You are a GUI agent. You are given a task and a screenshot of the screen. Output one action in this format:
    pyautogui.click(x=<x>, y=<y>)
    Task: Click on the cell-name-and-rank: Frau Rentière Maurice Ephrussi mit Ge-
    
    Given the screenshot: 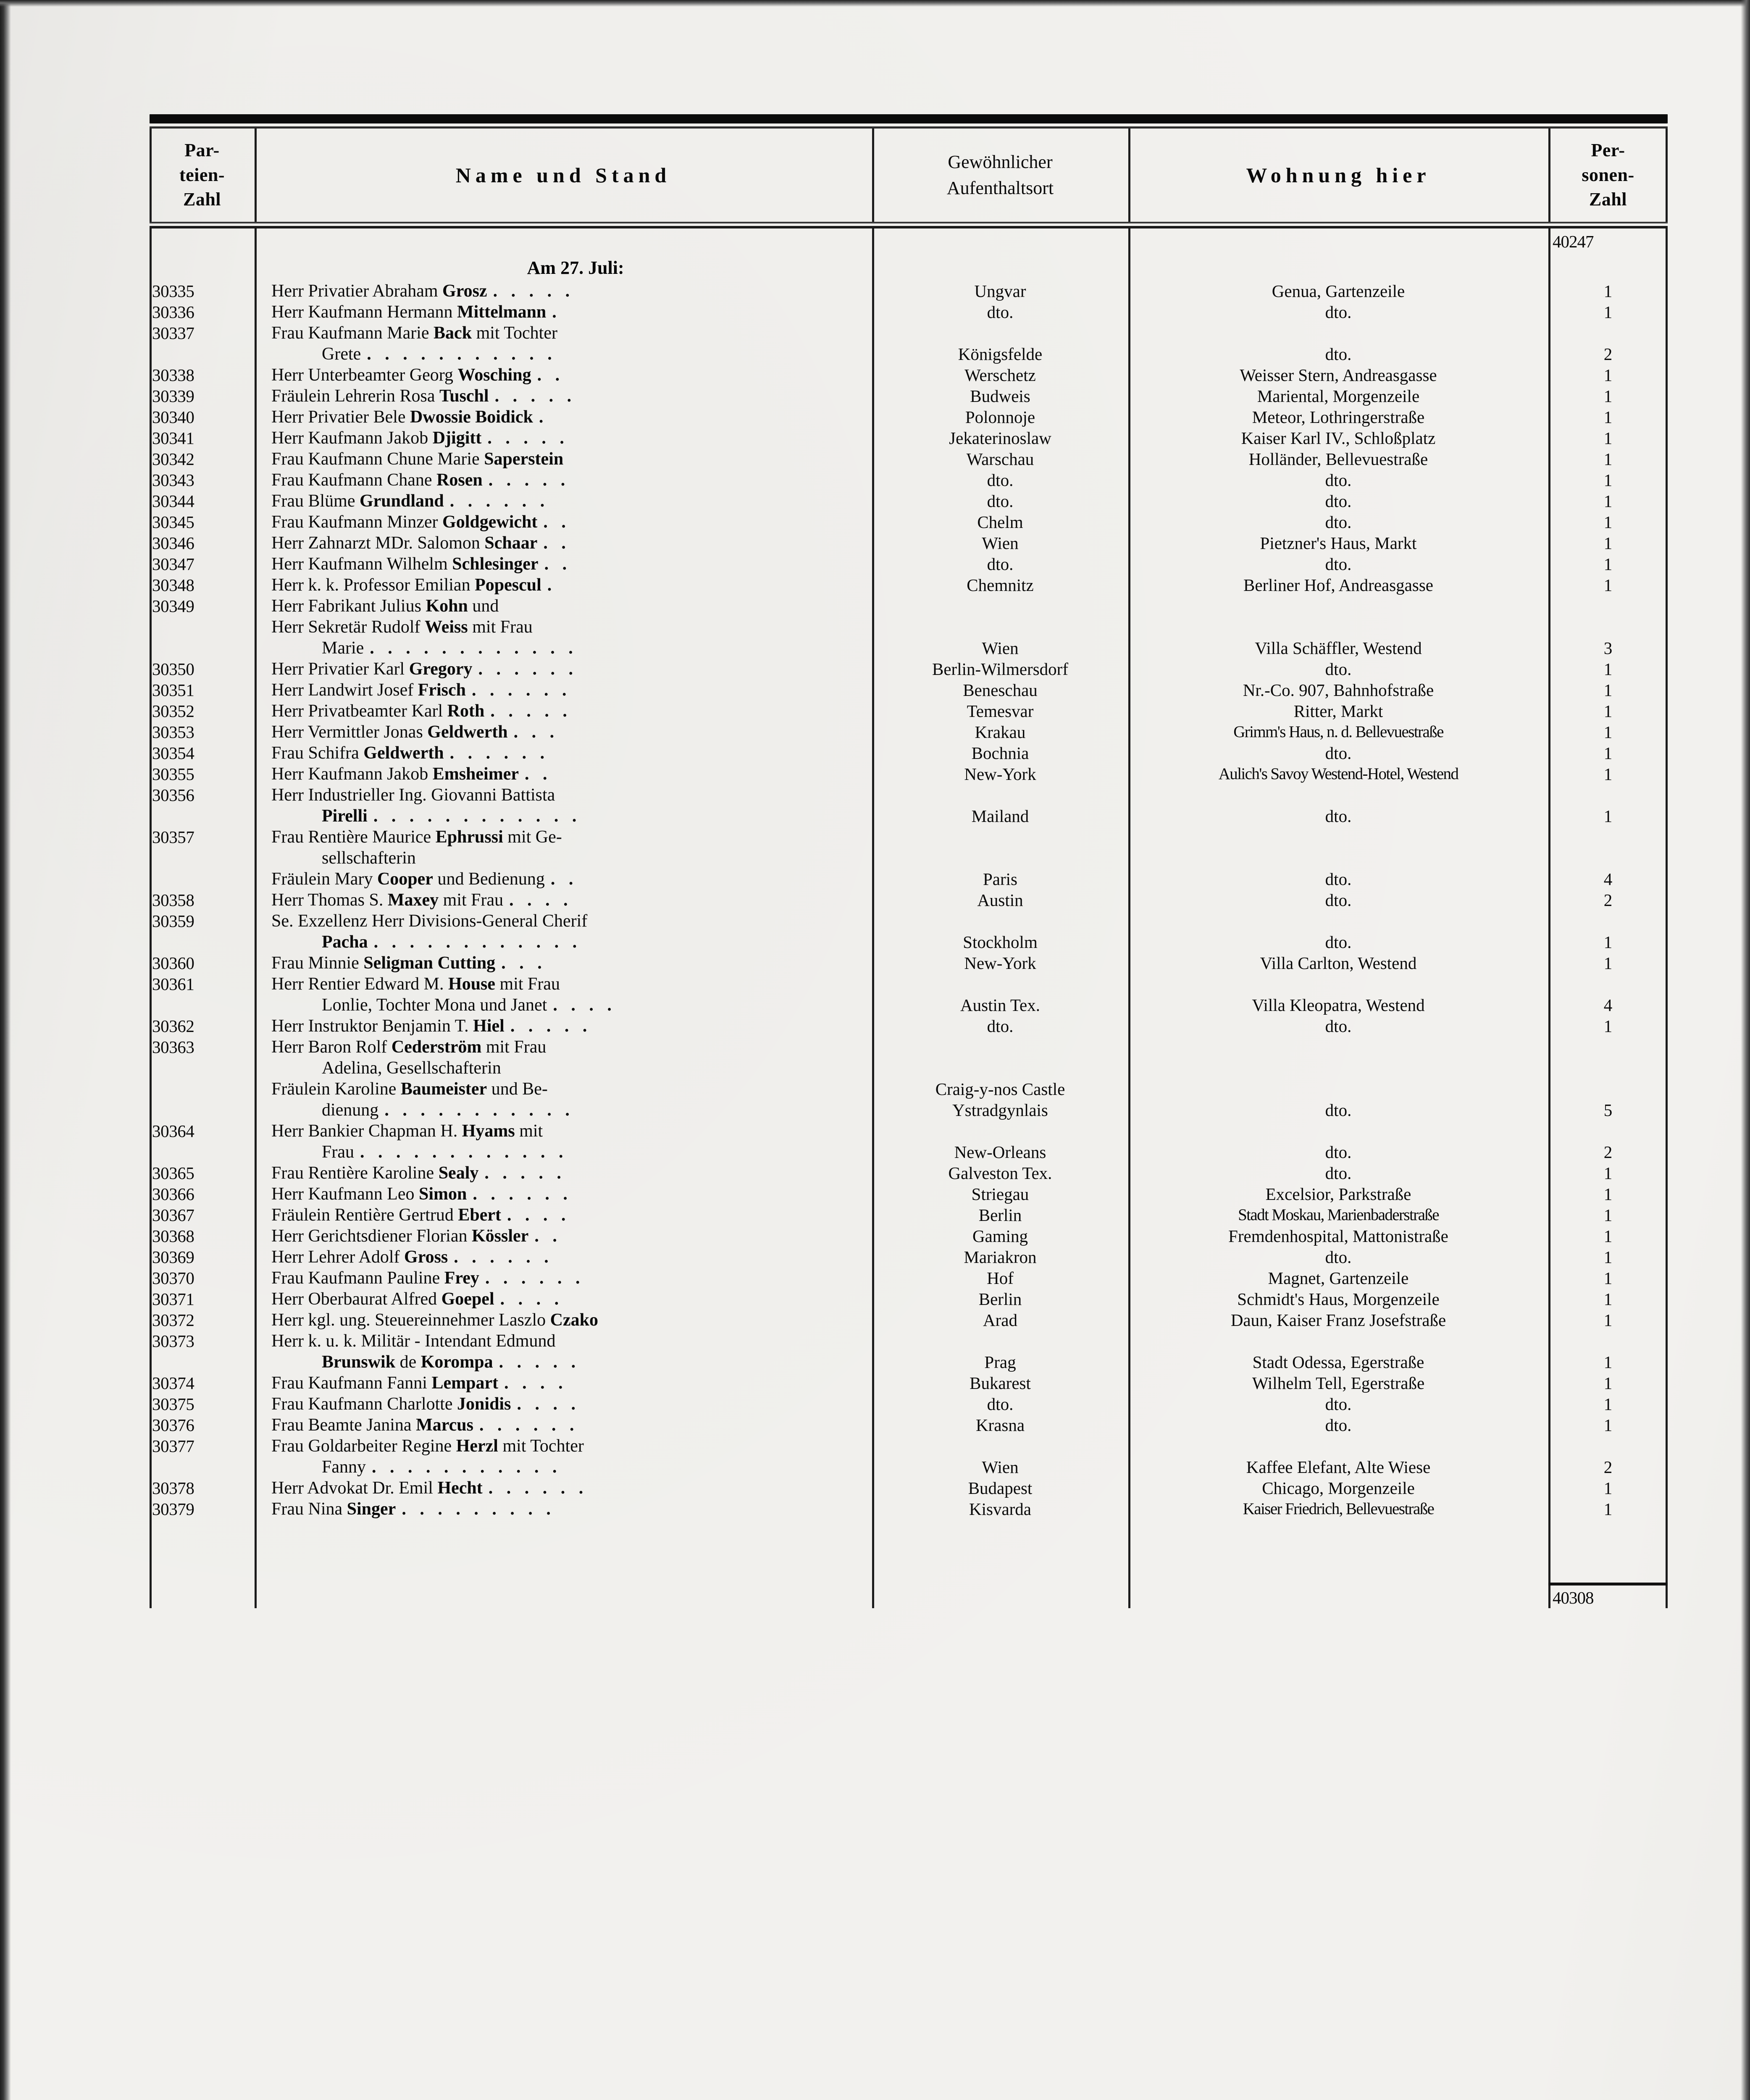 What is the action you would take?
    pyautogui.click(x=564, y=837)
    